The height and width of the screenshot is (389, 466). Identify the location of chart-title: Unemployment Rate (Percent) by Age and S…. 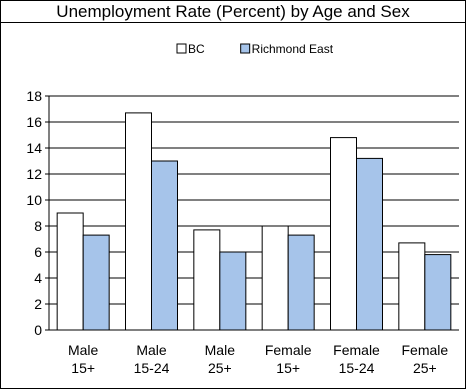
(233, 12).